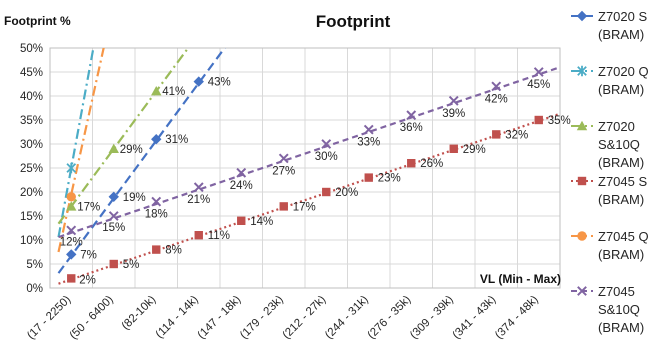 The height and width of the screenshot is (358, 666). I want to click on y-tick-label: 5%, so click(34, 265).